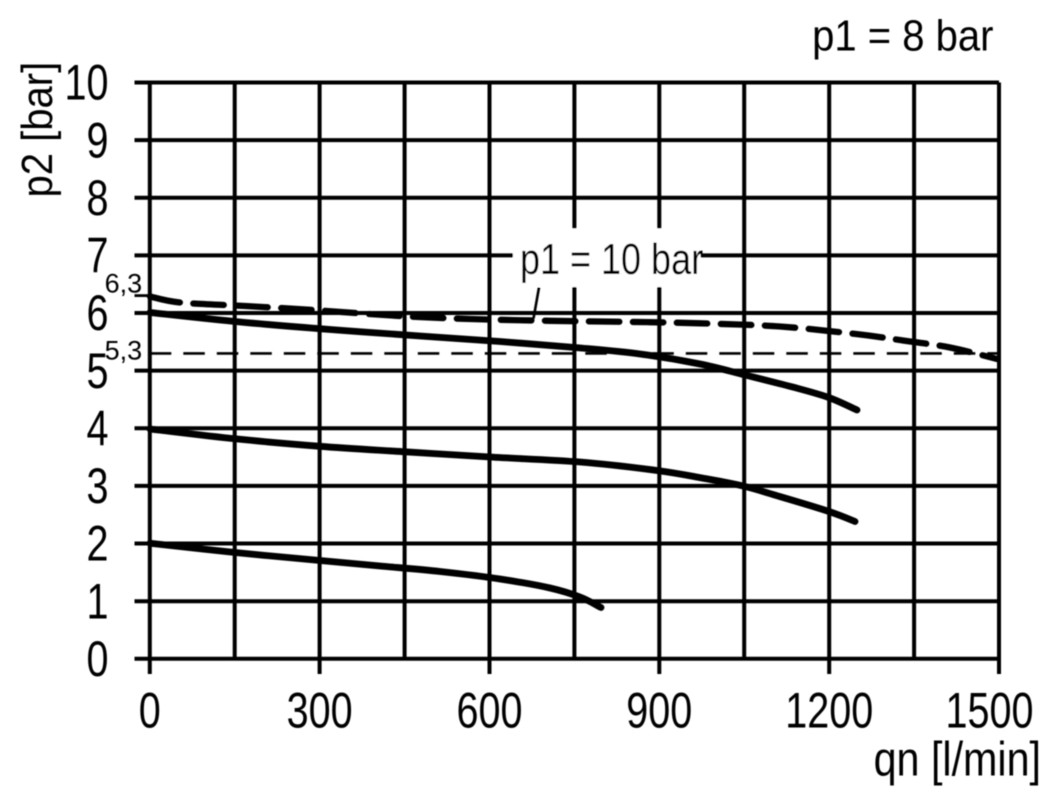  I want to click on svg-text: 9, so click(97, 140).